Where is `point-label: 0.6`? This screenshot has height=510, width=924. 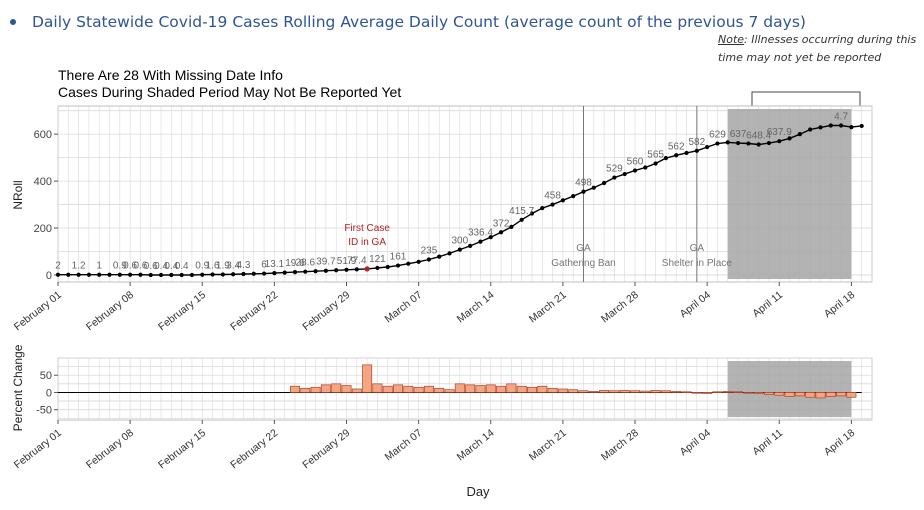
point-label: 0.6 is located at coordinates (140, 266).